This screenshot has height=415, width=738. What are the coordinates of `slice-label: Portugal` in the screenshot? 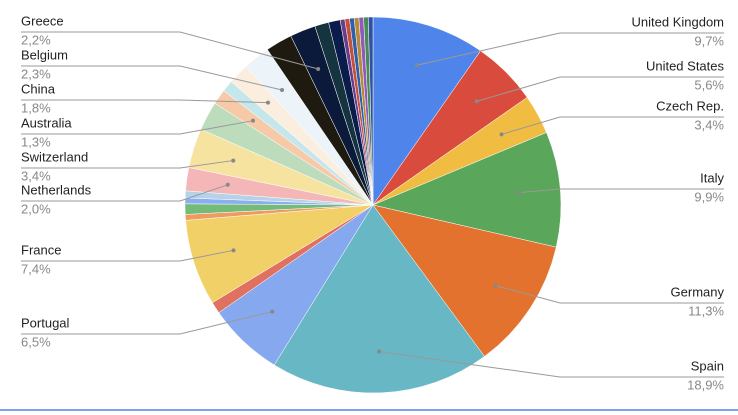 It's located at (45, 322).